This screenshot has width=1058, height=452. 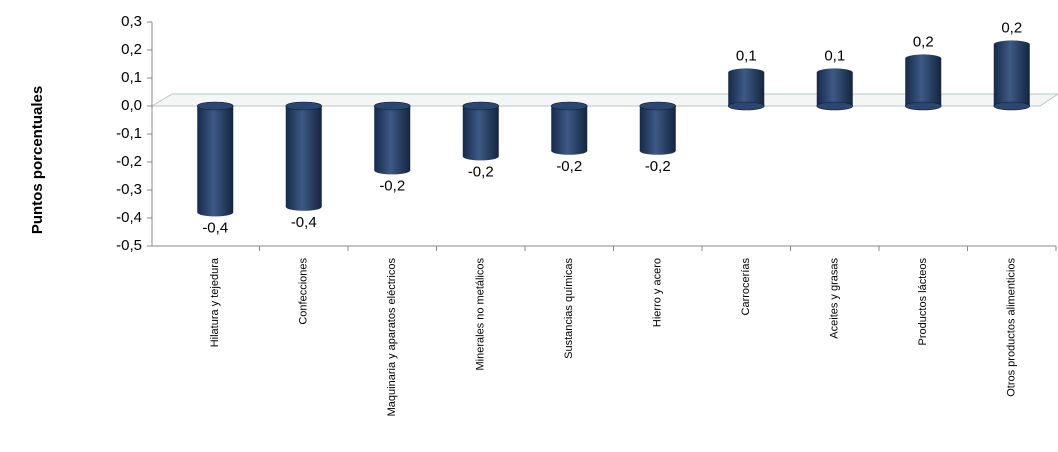 I want to click on x-tick-label: Productos lácteos, so click(x=923, y=302).